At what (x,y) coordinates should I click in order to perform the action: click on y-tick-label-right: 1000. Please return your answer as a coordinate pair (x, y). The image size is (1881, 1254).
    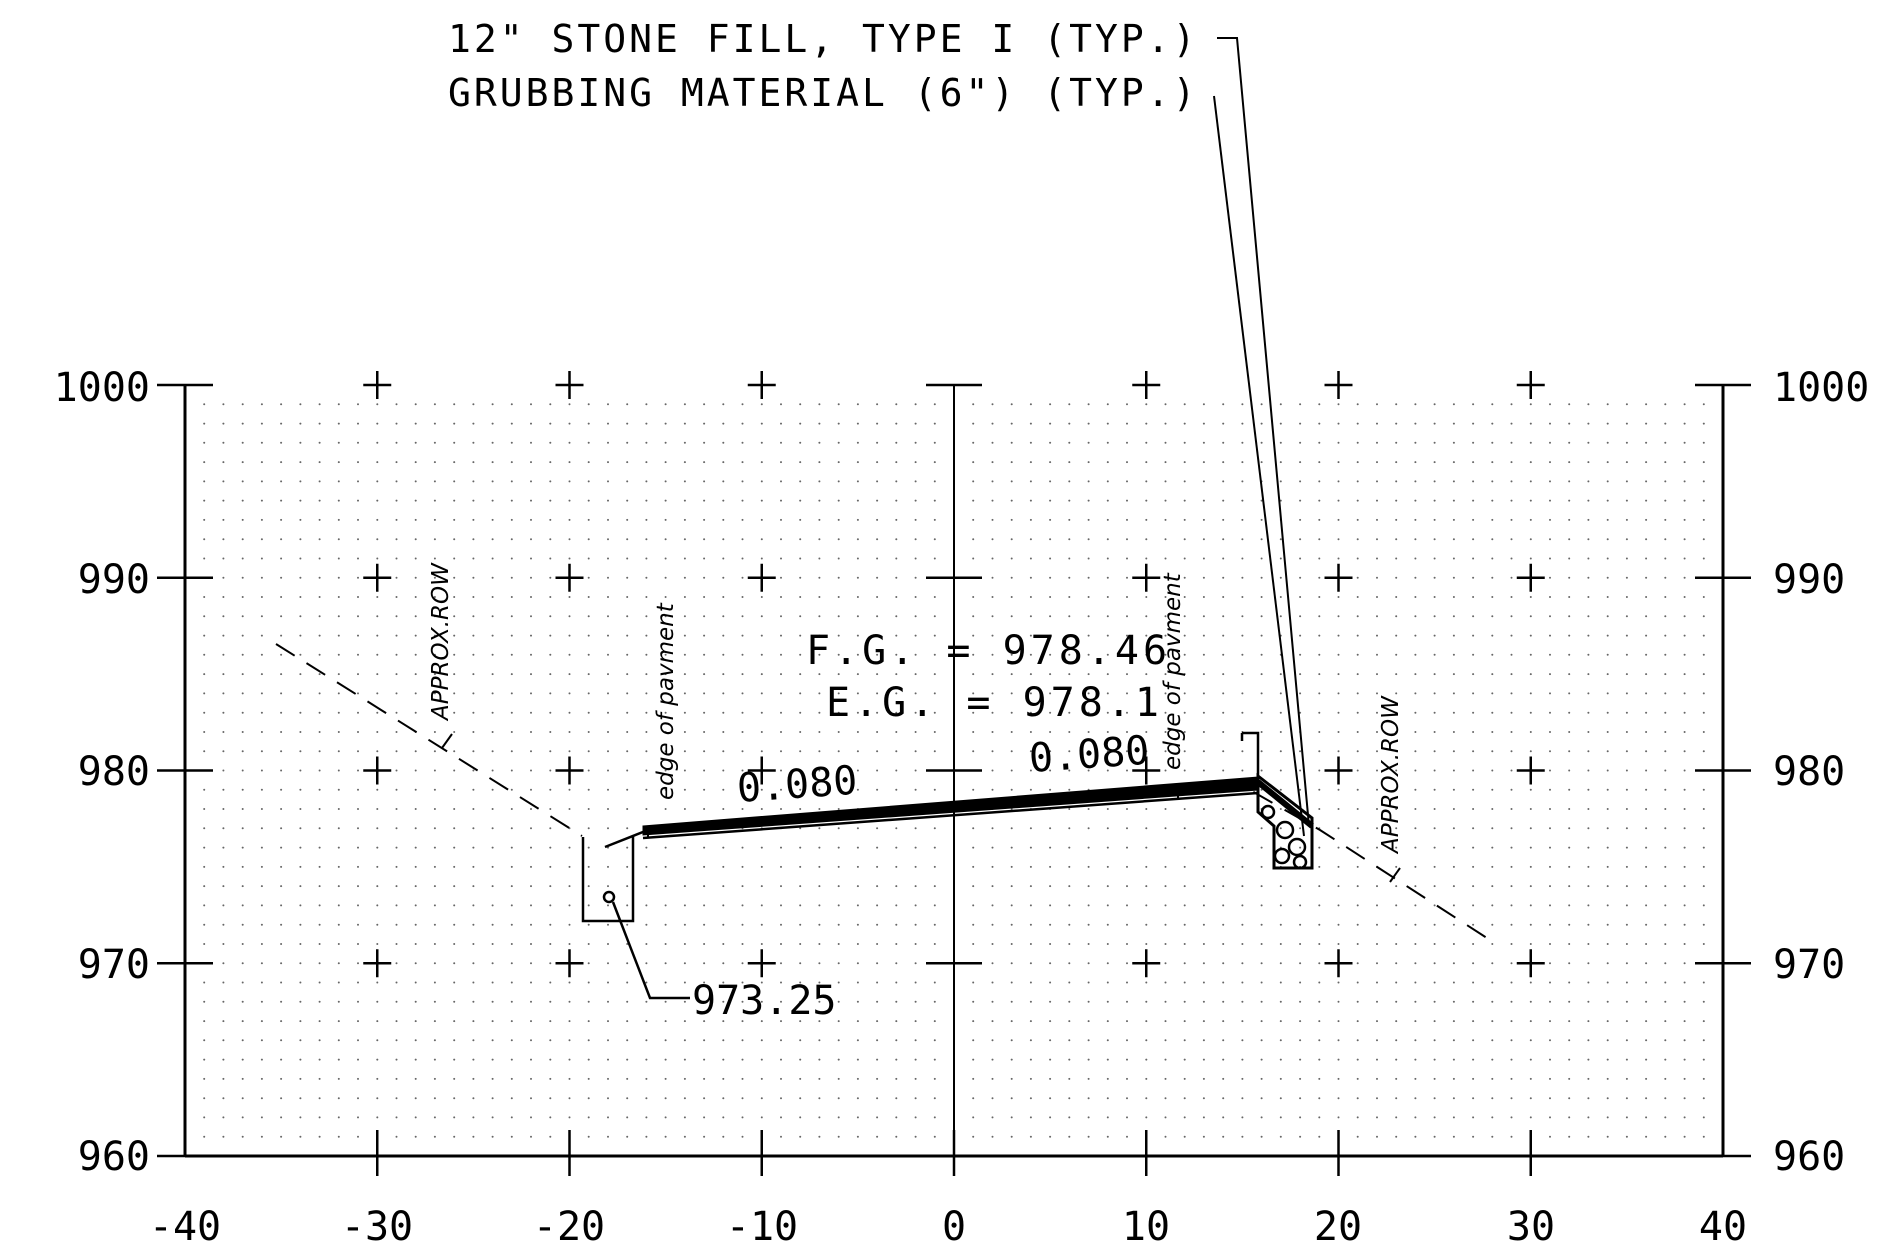
    Looking at the image, I should click on (1821, 388).